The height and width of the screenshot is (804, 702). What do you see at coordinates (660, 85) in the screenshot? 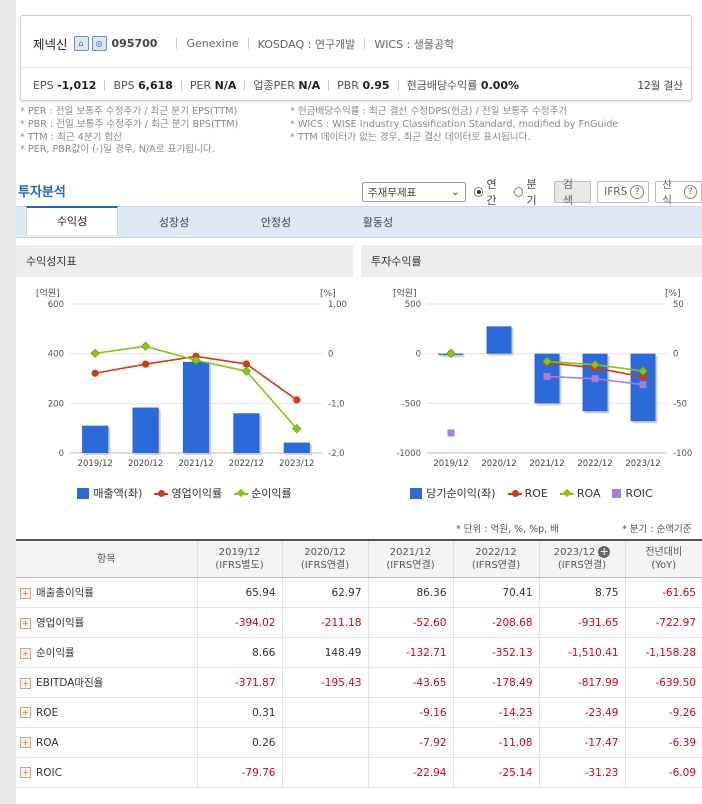
I see `settlement-month: 12월 결산` at bounding box center [660, 85].